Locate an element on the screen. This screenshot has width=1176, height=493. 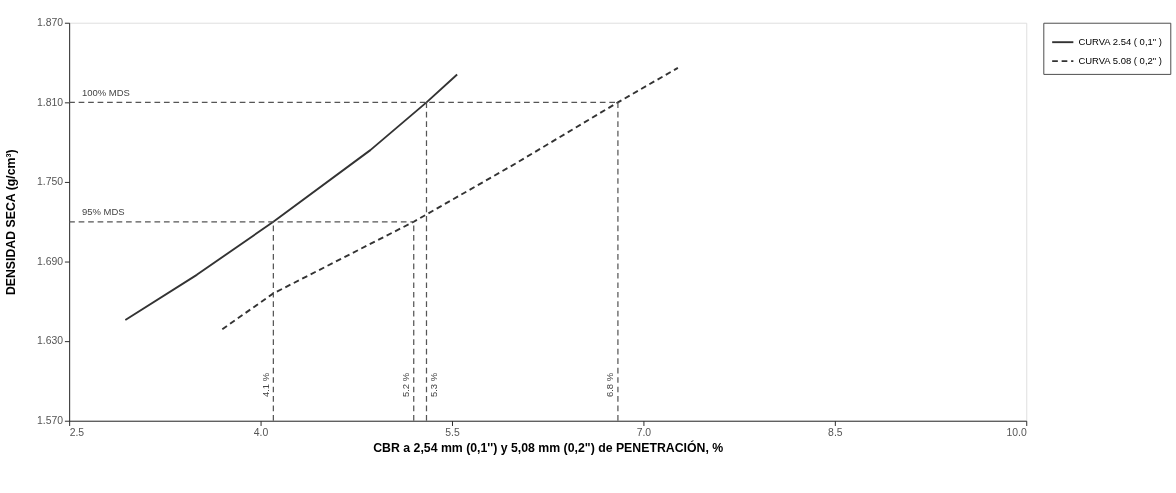
y-tick-label: 1.630 is located at coordinates (50, 341).